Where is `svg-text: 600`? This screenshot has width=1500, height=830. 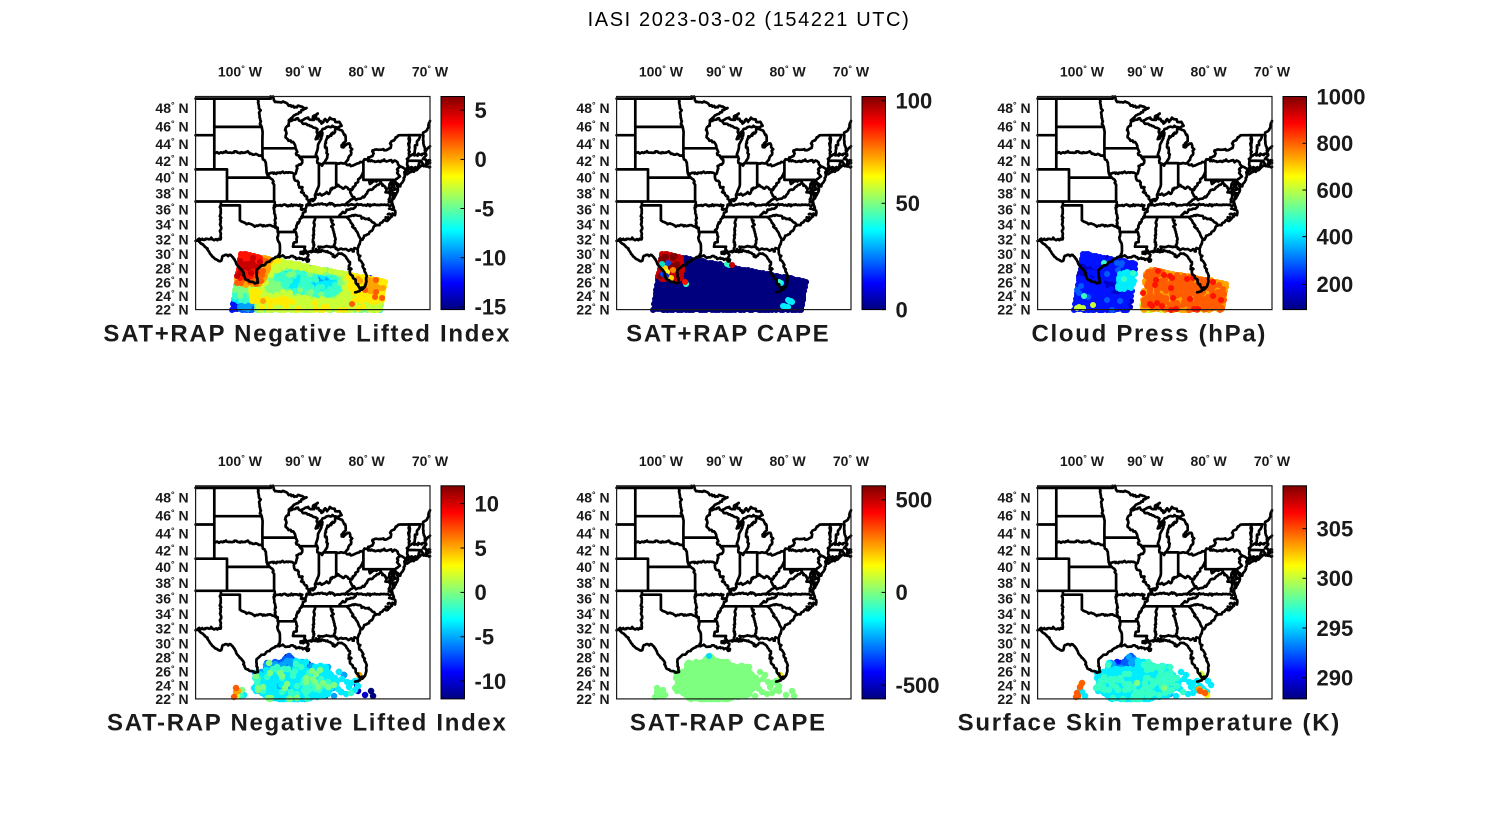 svg-text: 600 is located at coordinates (1335, 190).